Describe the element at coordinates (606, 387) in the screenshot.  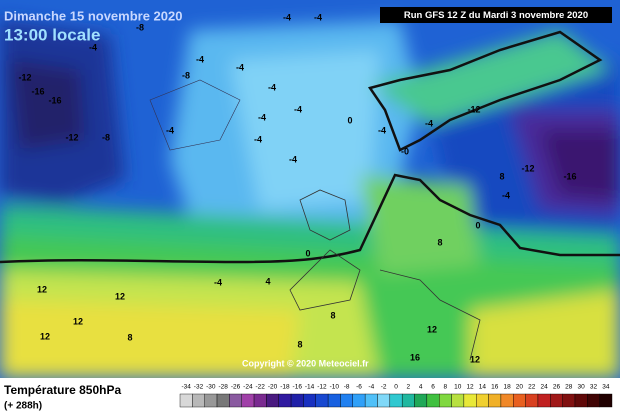
I see `scale-label: 34` at that location.